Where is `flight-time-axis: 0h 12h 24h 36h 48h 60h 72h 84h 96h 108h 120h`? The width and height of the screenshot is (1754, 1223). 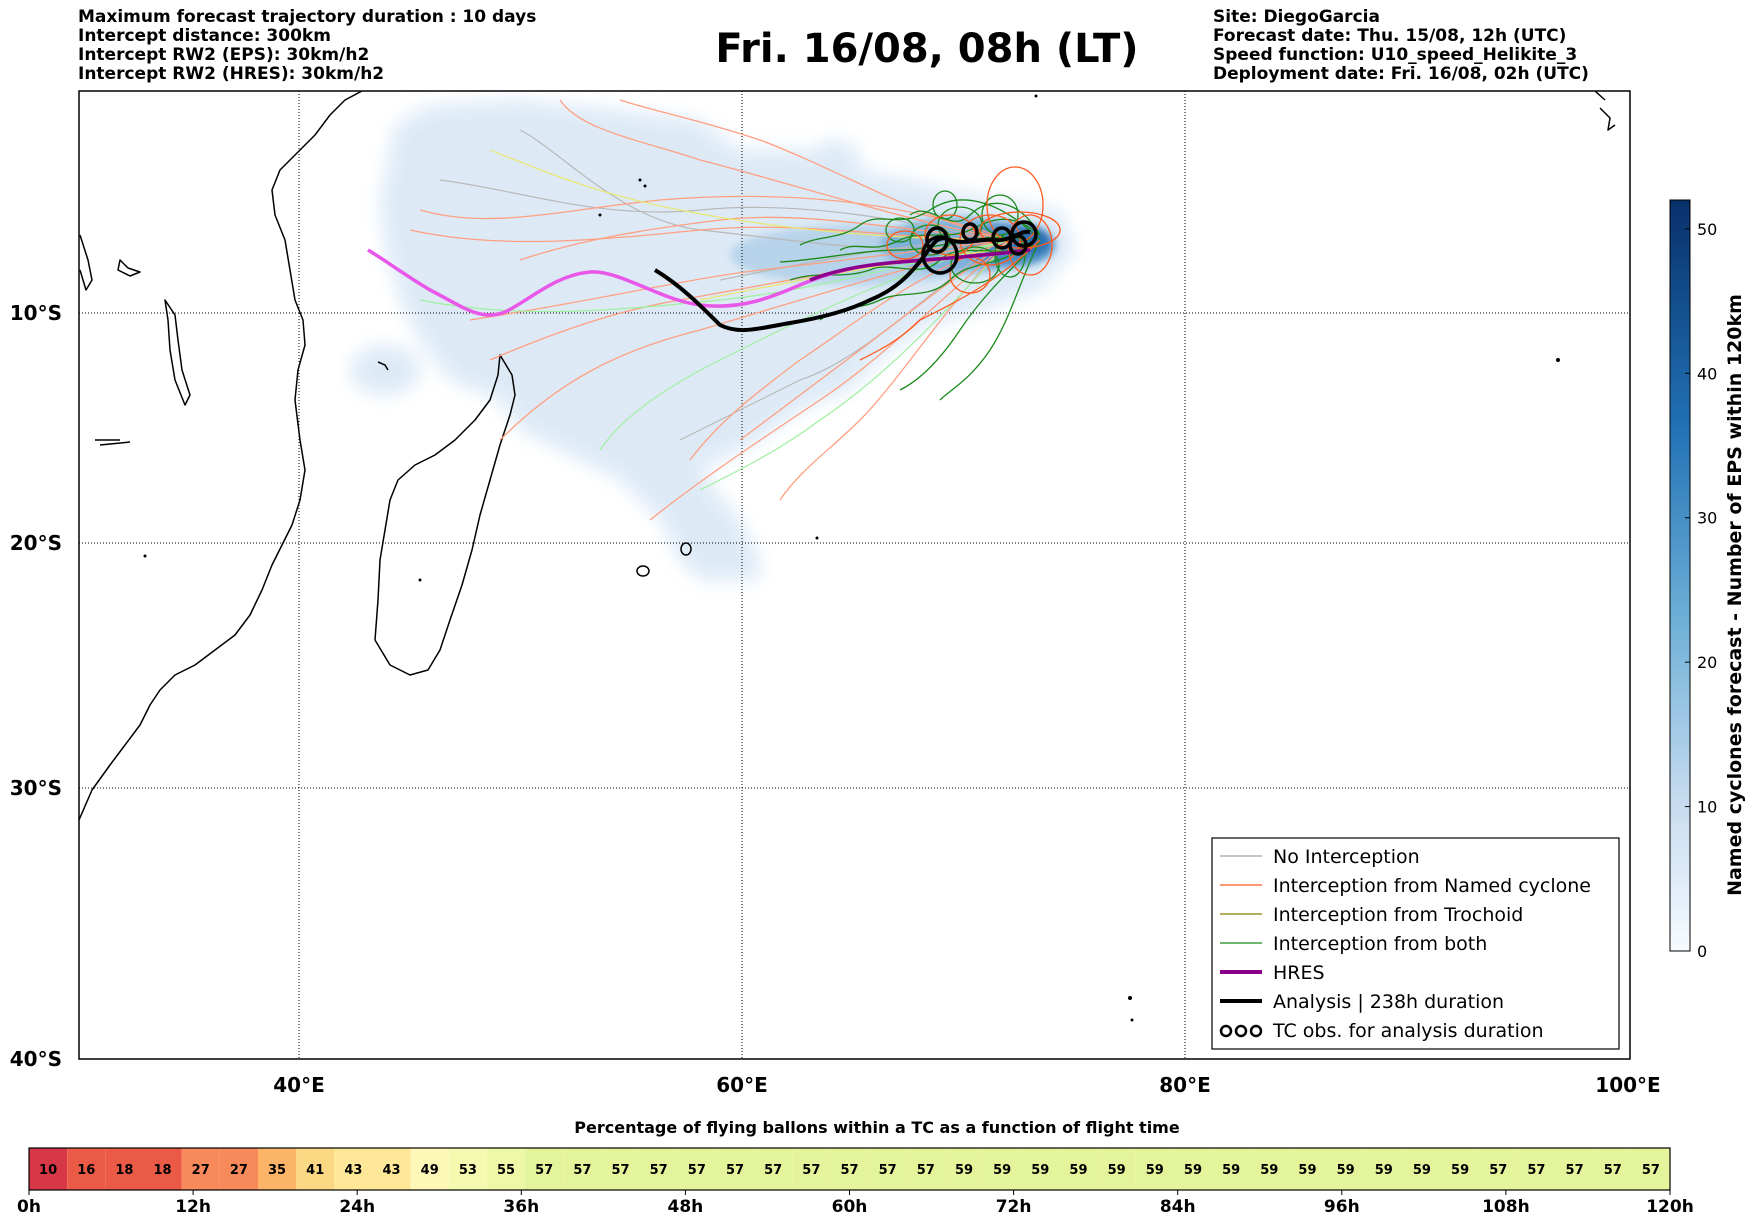 flight-time-axis: 0h 12h 24h 36h 48h 60h 72h 84h 96h 108h 120h is located at coordinates (855, 1203).